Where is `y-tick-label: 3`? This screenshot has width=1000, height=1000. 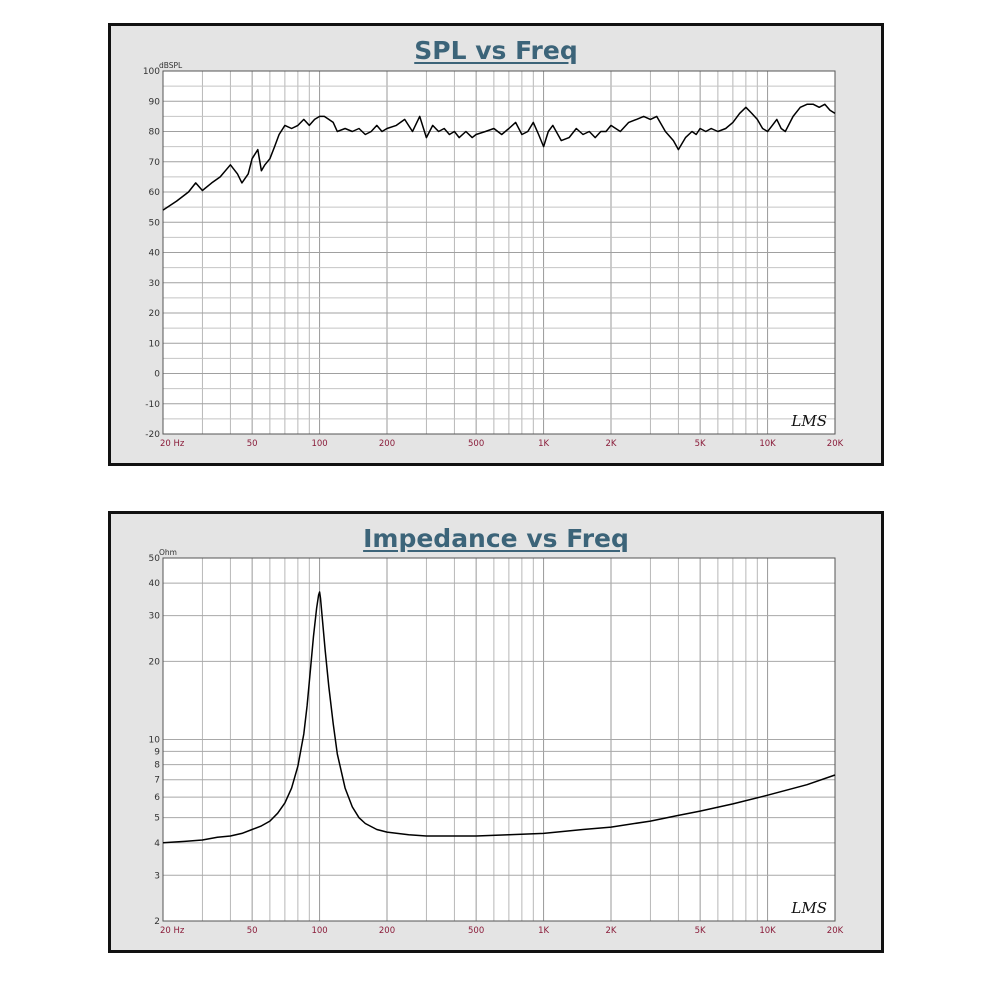 y-tick-label: 3 is located at coordinates (157, 876).